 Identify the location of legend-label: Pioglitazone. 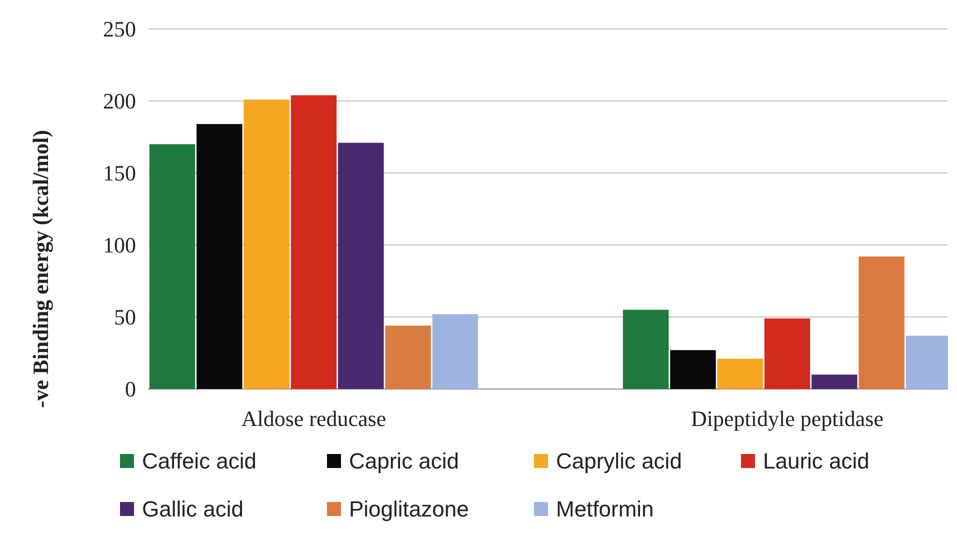
(409, 509).